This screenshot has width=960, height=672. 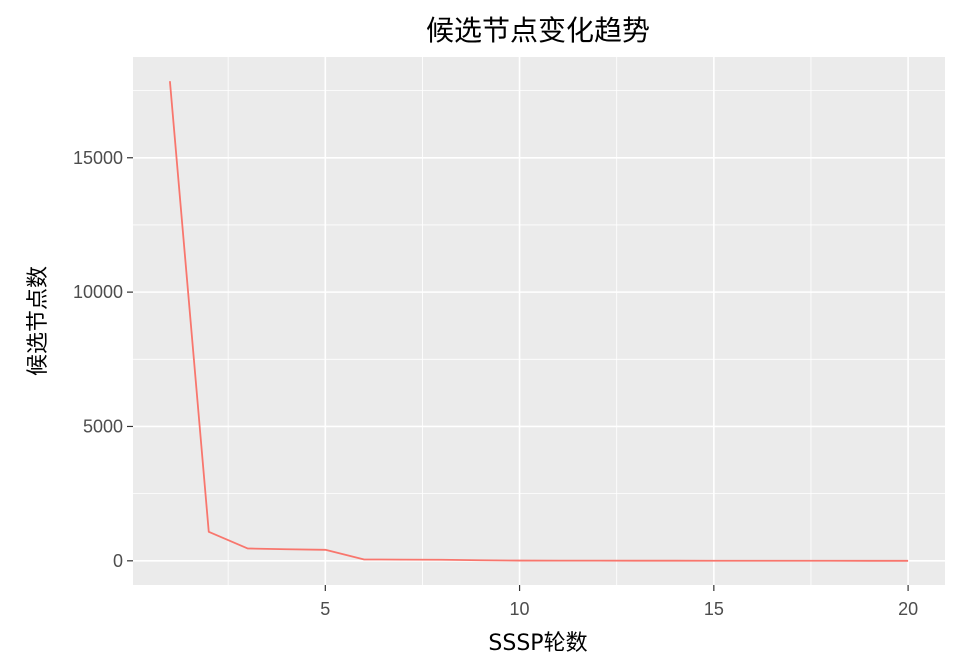 I want to click on chart-title: 候选节点变化趋势, so click(x=538, y=30).